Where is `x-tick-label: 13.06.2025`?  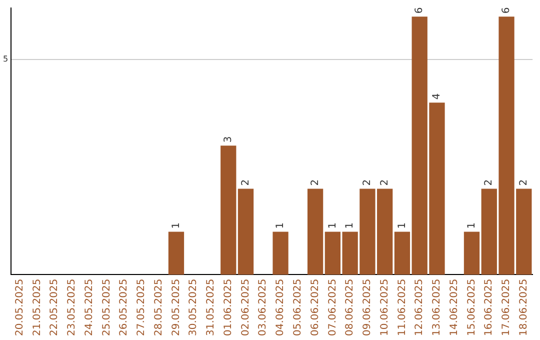
x-tick-label: 13.06.2025 is located at coordinates (437, 307).